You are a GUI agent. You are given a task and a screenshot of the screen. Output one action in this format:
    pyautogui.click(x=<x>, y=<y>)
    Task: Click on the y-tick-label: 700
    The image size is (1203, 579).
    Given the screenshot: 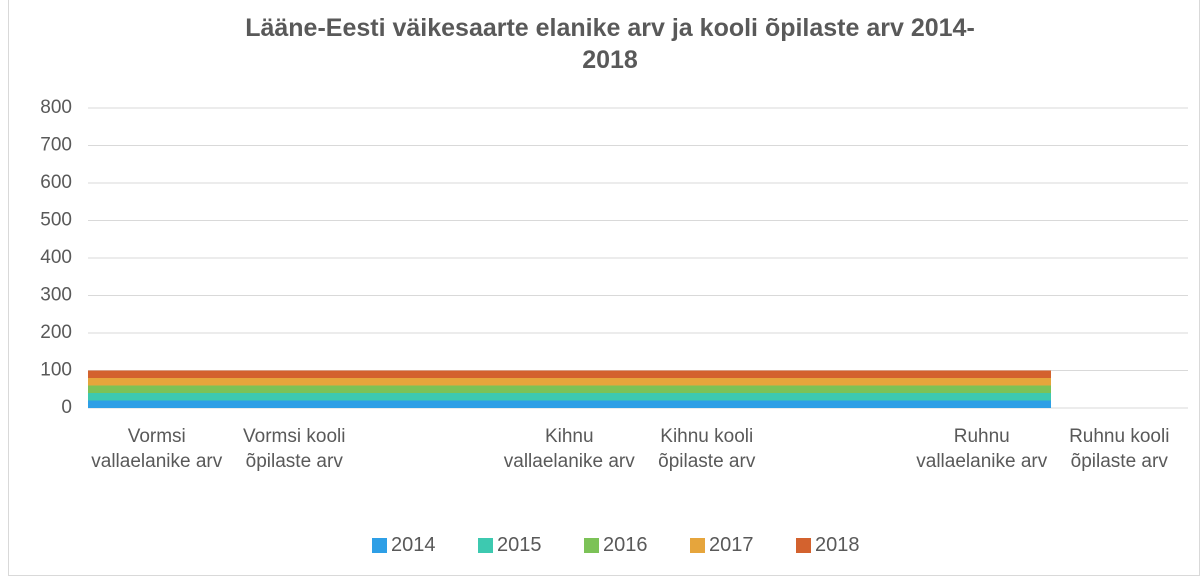 What is the action you would take?
    pyautogui.click(x=56, y=145)
    